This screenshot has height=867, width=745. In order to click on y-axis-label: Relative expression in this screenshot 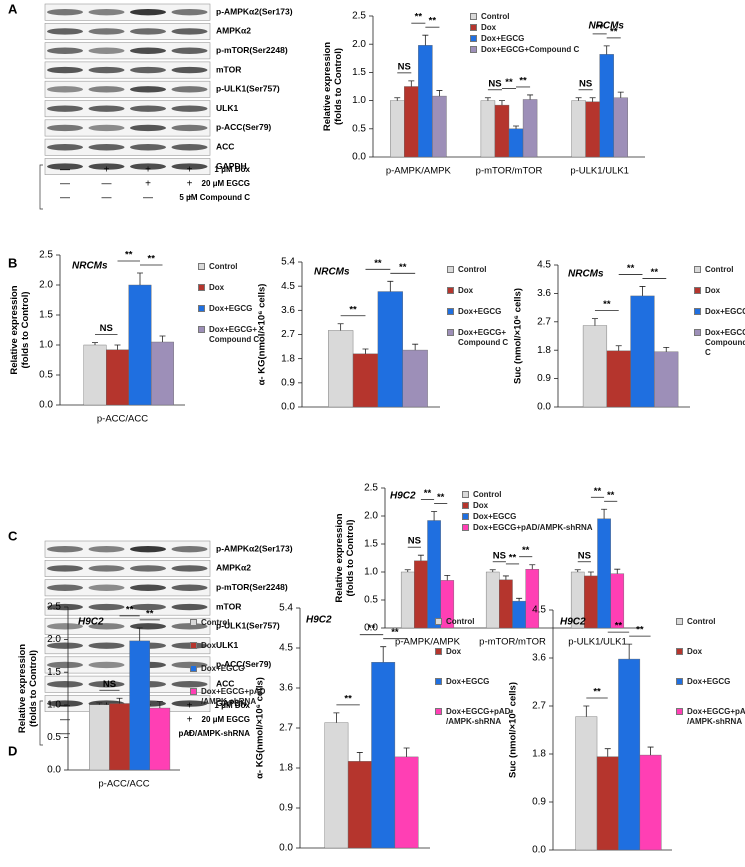, I will do `click(22, 688)`.